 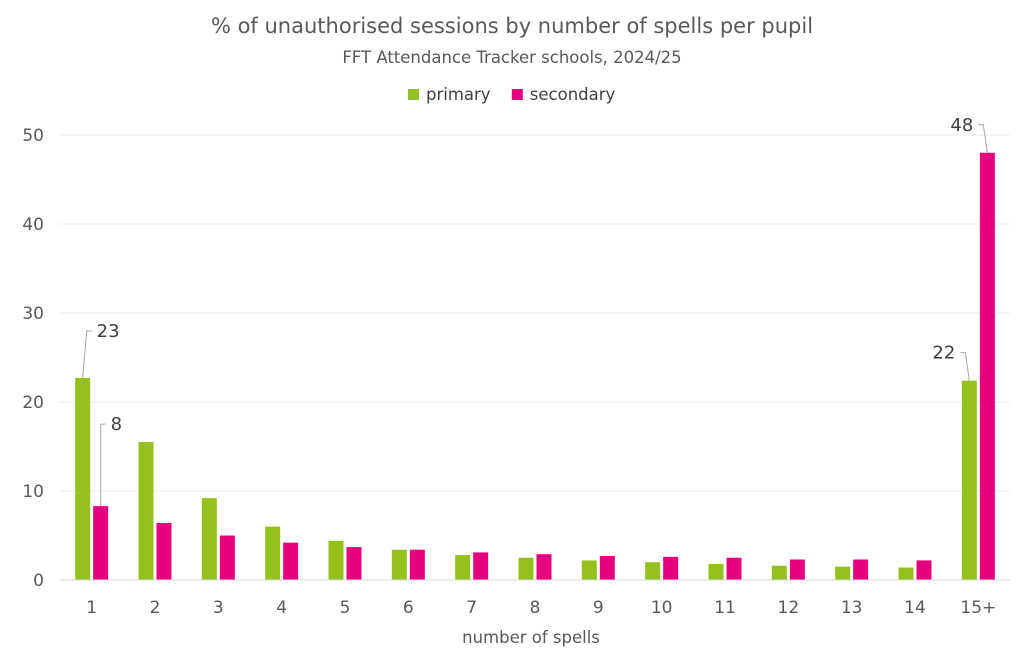 I want to click on legend-label-primary: primary, so click(x=458, y=94).